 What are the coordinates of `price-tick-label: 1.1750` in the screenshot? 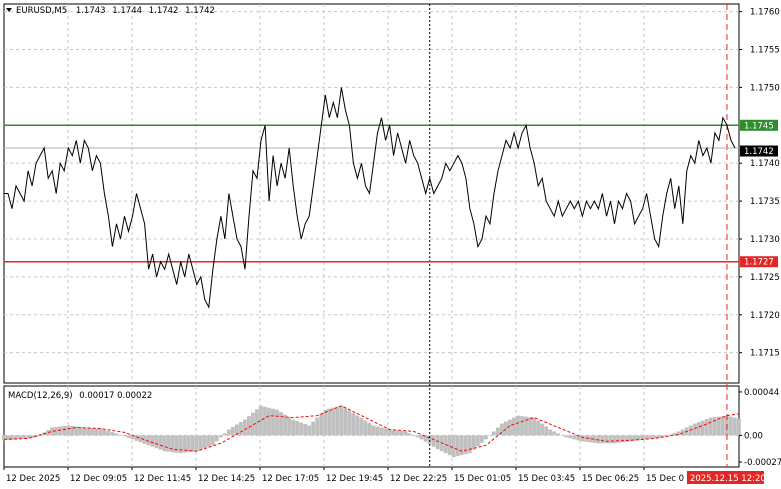 It's located at (765, 88).